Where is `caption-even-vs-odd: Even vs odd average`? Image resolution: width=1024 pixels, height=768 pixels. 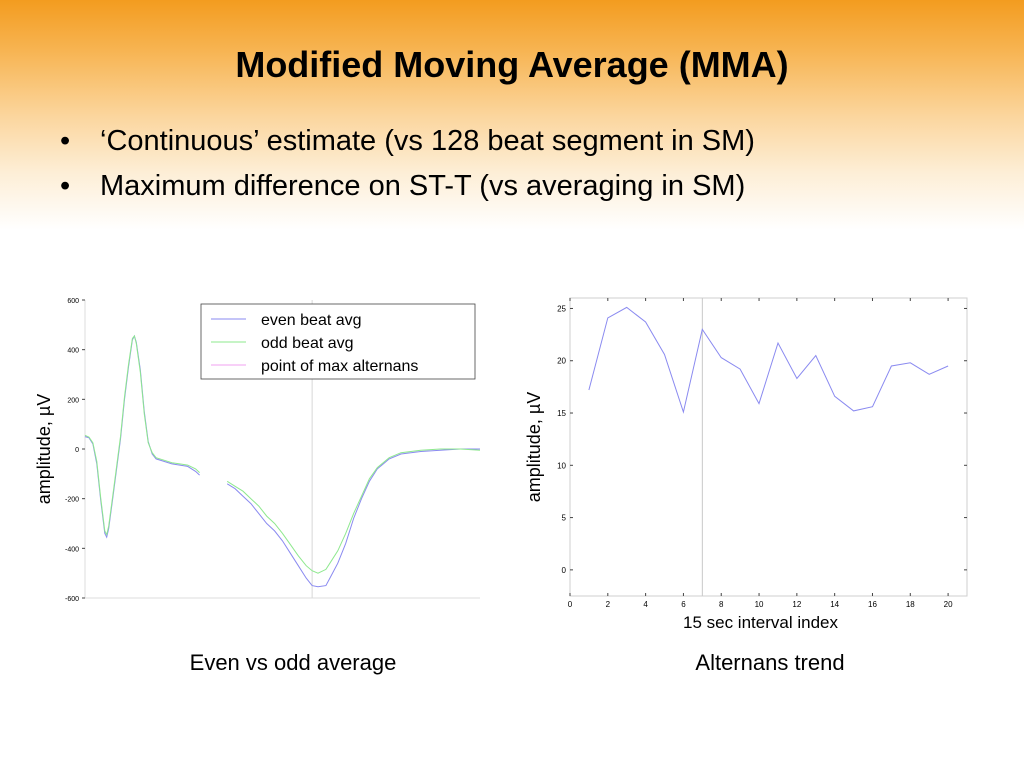 caption-even-vs-odd: Even vs odd average is located at coordinates (293, 662).